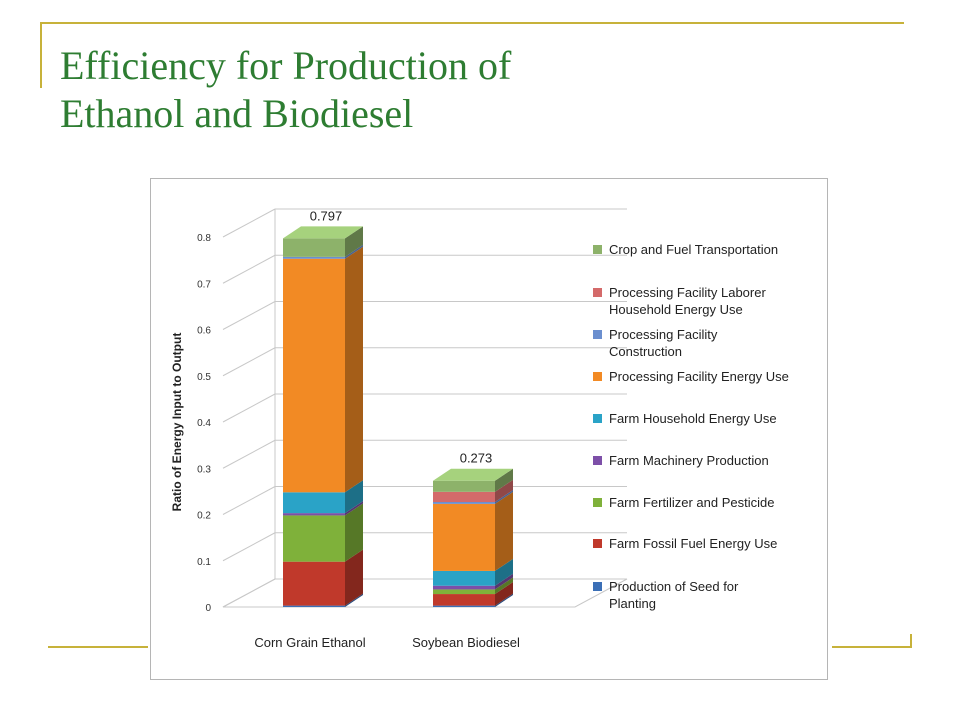 This screenshot has width=960, height=720. What do you see at coordinates (98, 647) in the screenshot?
I see `bottom-left-accent-rule` at bounding box center [98, 647].